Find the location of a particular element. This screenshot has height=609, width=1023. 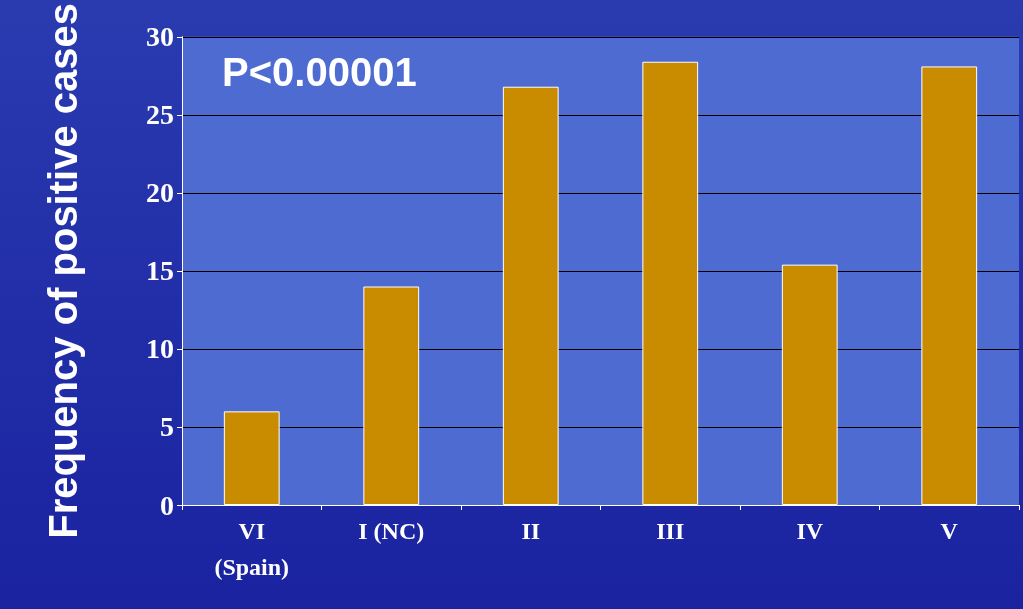

x-tick-label: IV is located at coordinates (810, 531).